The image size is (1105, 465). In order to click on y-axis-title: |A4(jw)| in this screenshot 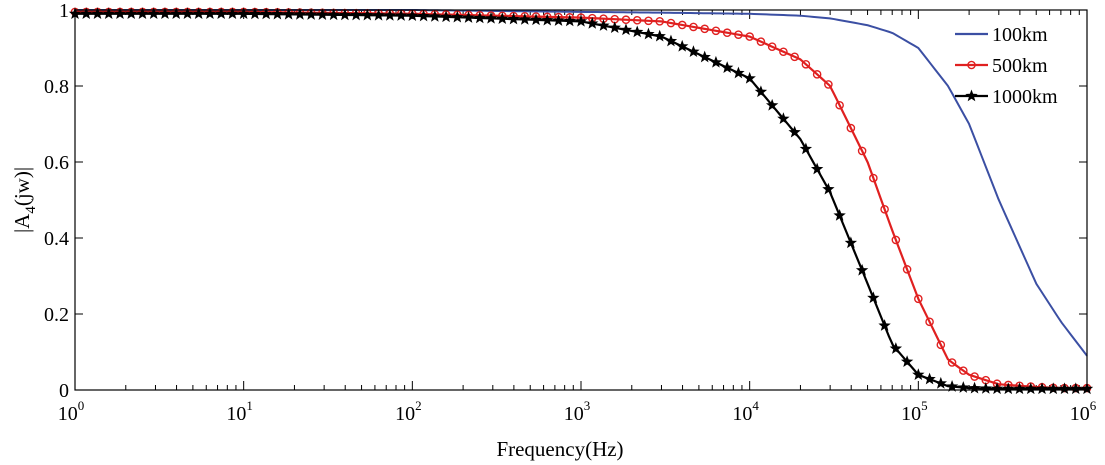, I will do `click(24, 200)`.